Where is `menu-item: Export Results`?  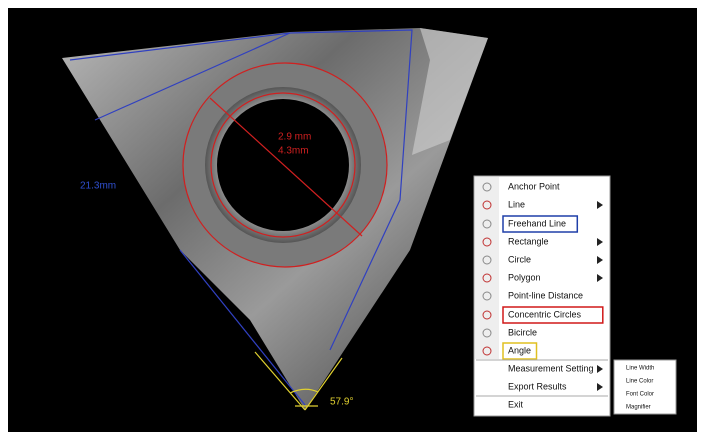 menu-item: Export Results is located at coordinates (555, 386).